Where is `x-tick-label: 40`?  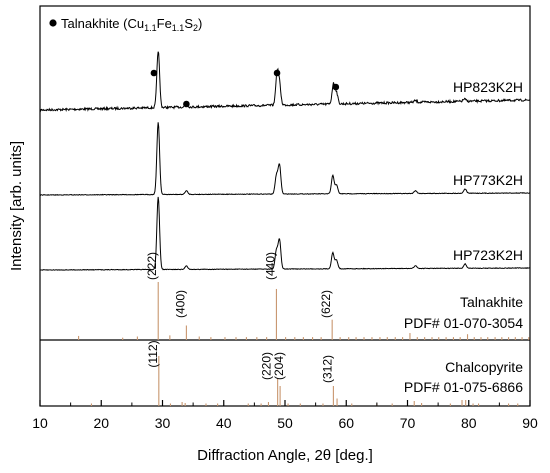
x-tick-label: 40 is located at coordinates (224, 423).